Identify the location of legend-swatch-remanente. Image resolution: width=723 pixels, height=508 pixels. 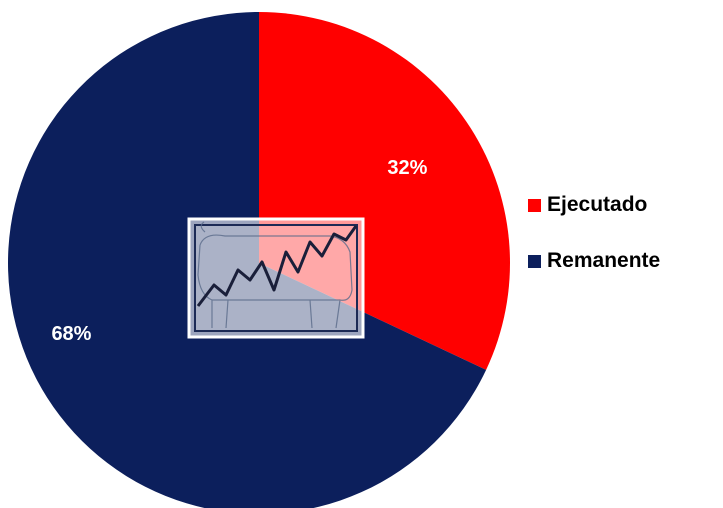
(534, 261).